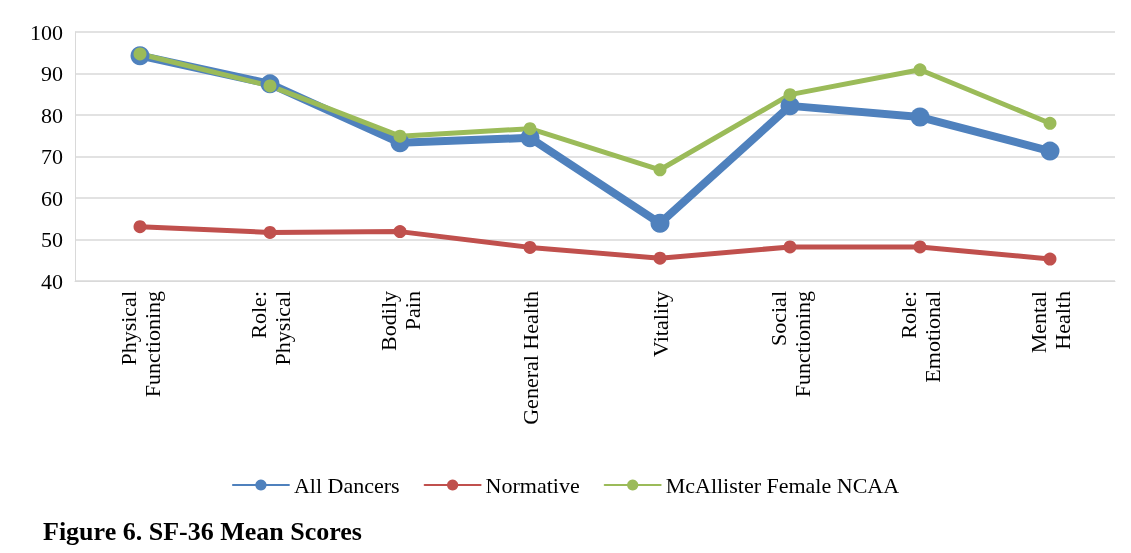 Image resolution: width=1131 pixels, height=553 pixels. Describe the element at coordinates (140, 344) in the screenshot. I see `x-tick-label: Physical Functioning` at that location.